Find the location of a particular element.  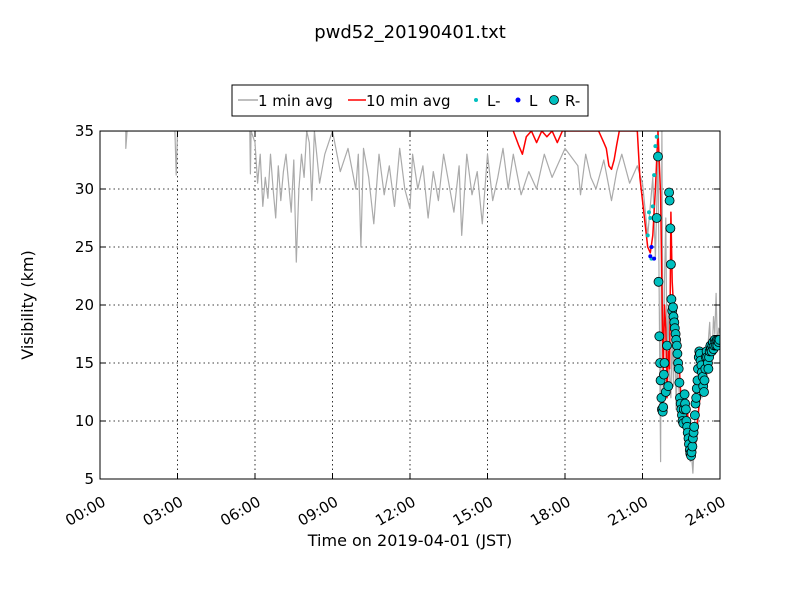

chart-title: pwd52_20190401.txt is located at coordinates (410, 32).